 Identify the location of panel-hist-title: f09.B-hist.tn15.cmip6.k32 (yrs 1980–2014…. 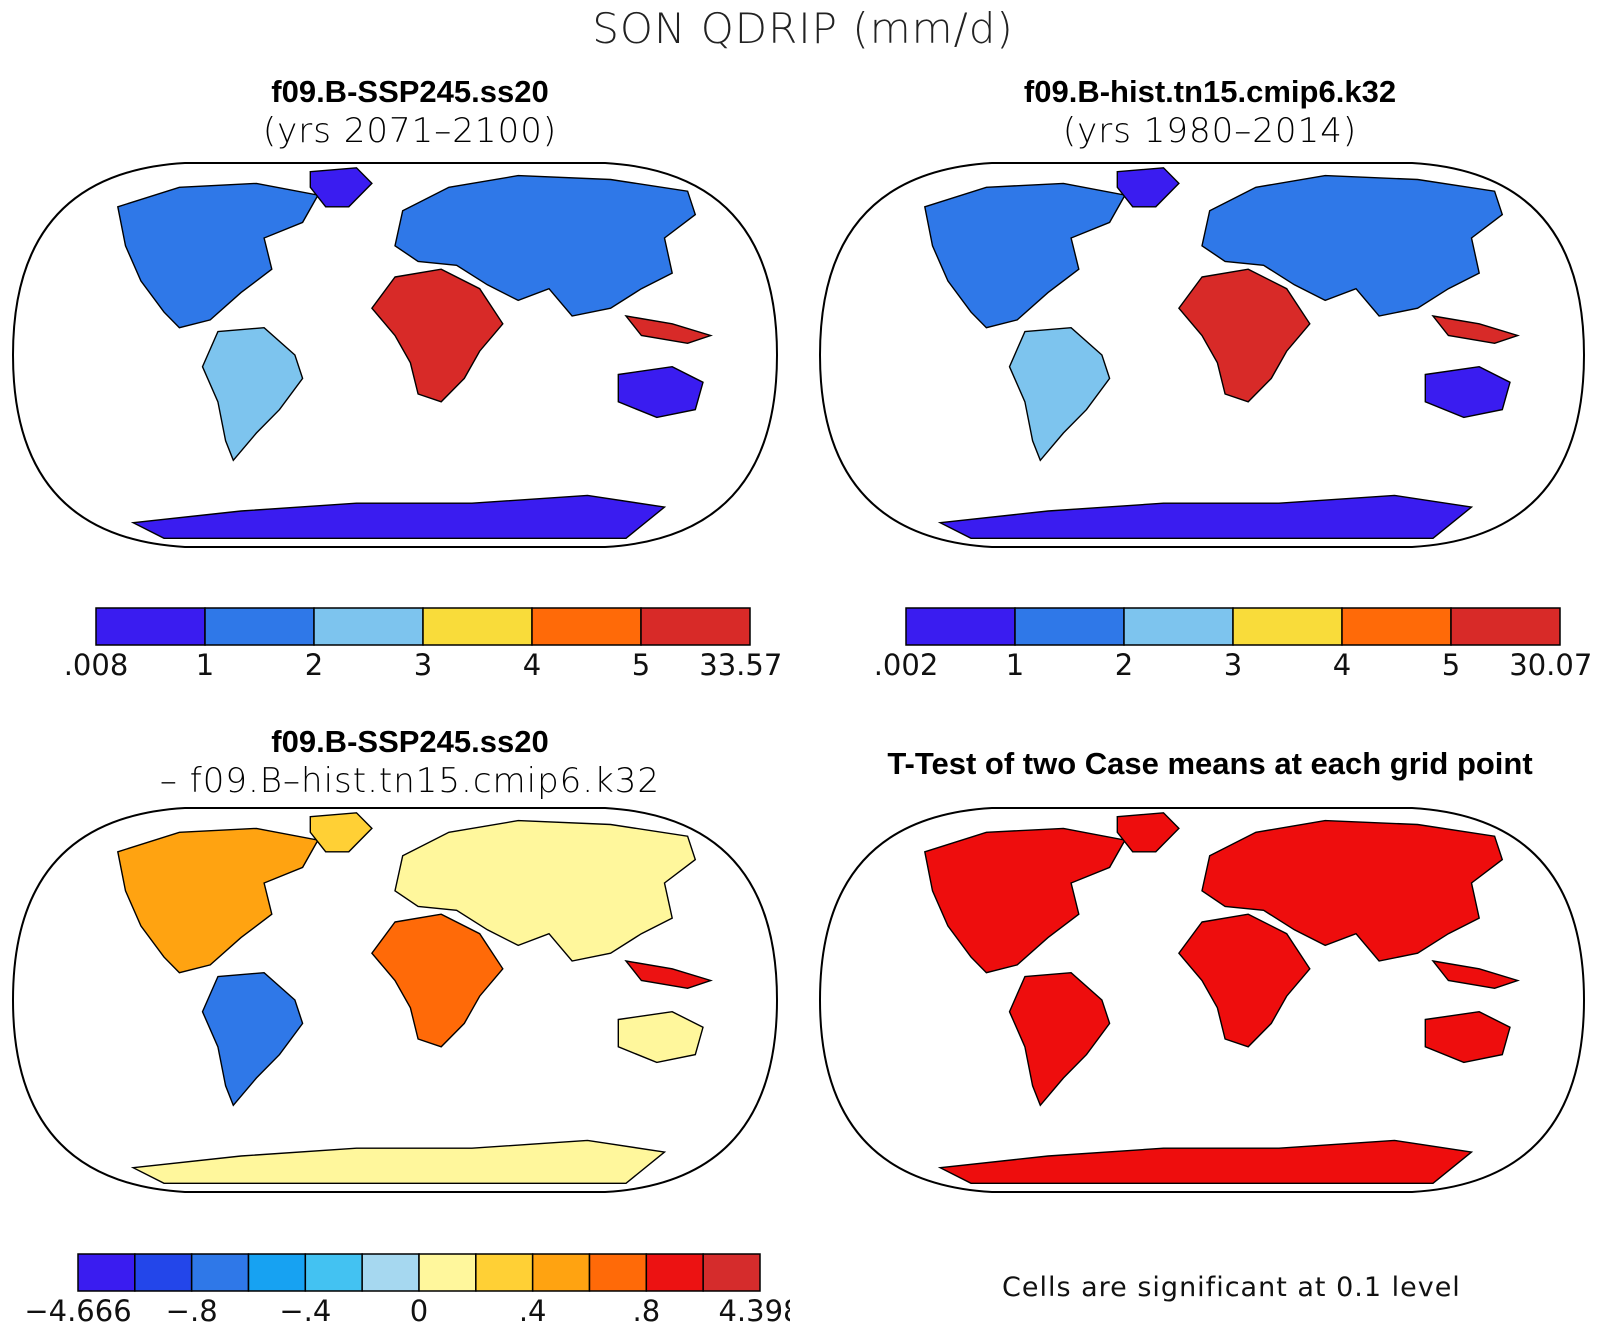
(1210, 113).